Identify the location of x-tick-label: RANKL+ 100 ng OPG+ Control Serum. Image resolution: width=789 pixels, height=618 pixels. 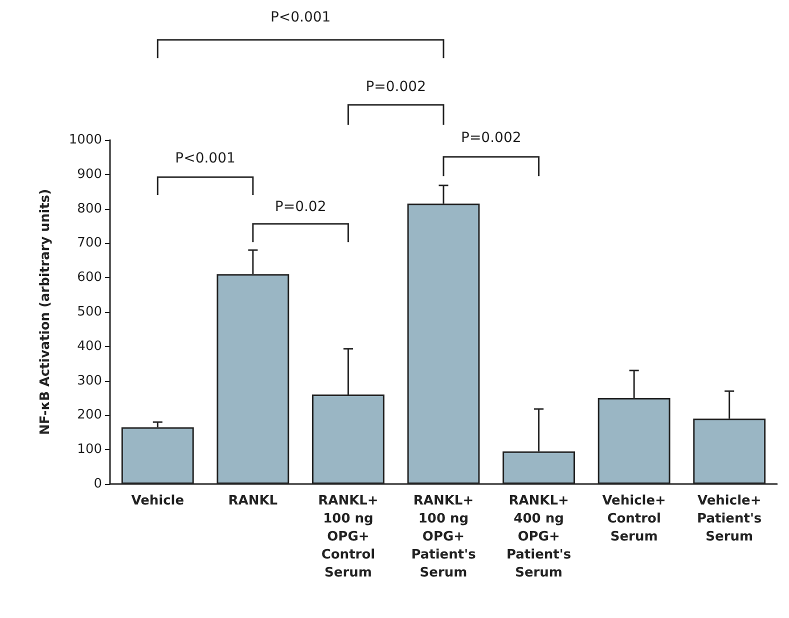
(348, 537).